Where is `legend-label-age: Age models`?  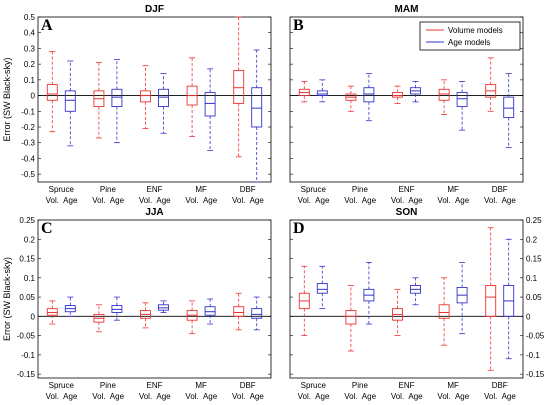
legend-label-age: Age models is located at coordinates (469, 42).